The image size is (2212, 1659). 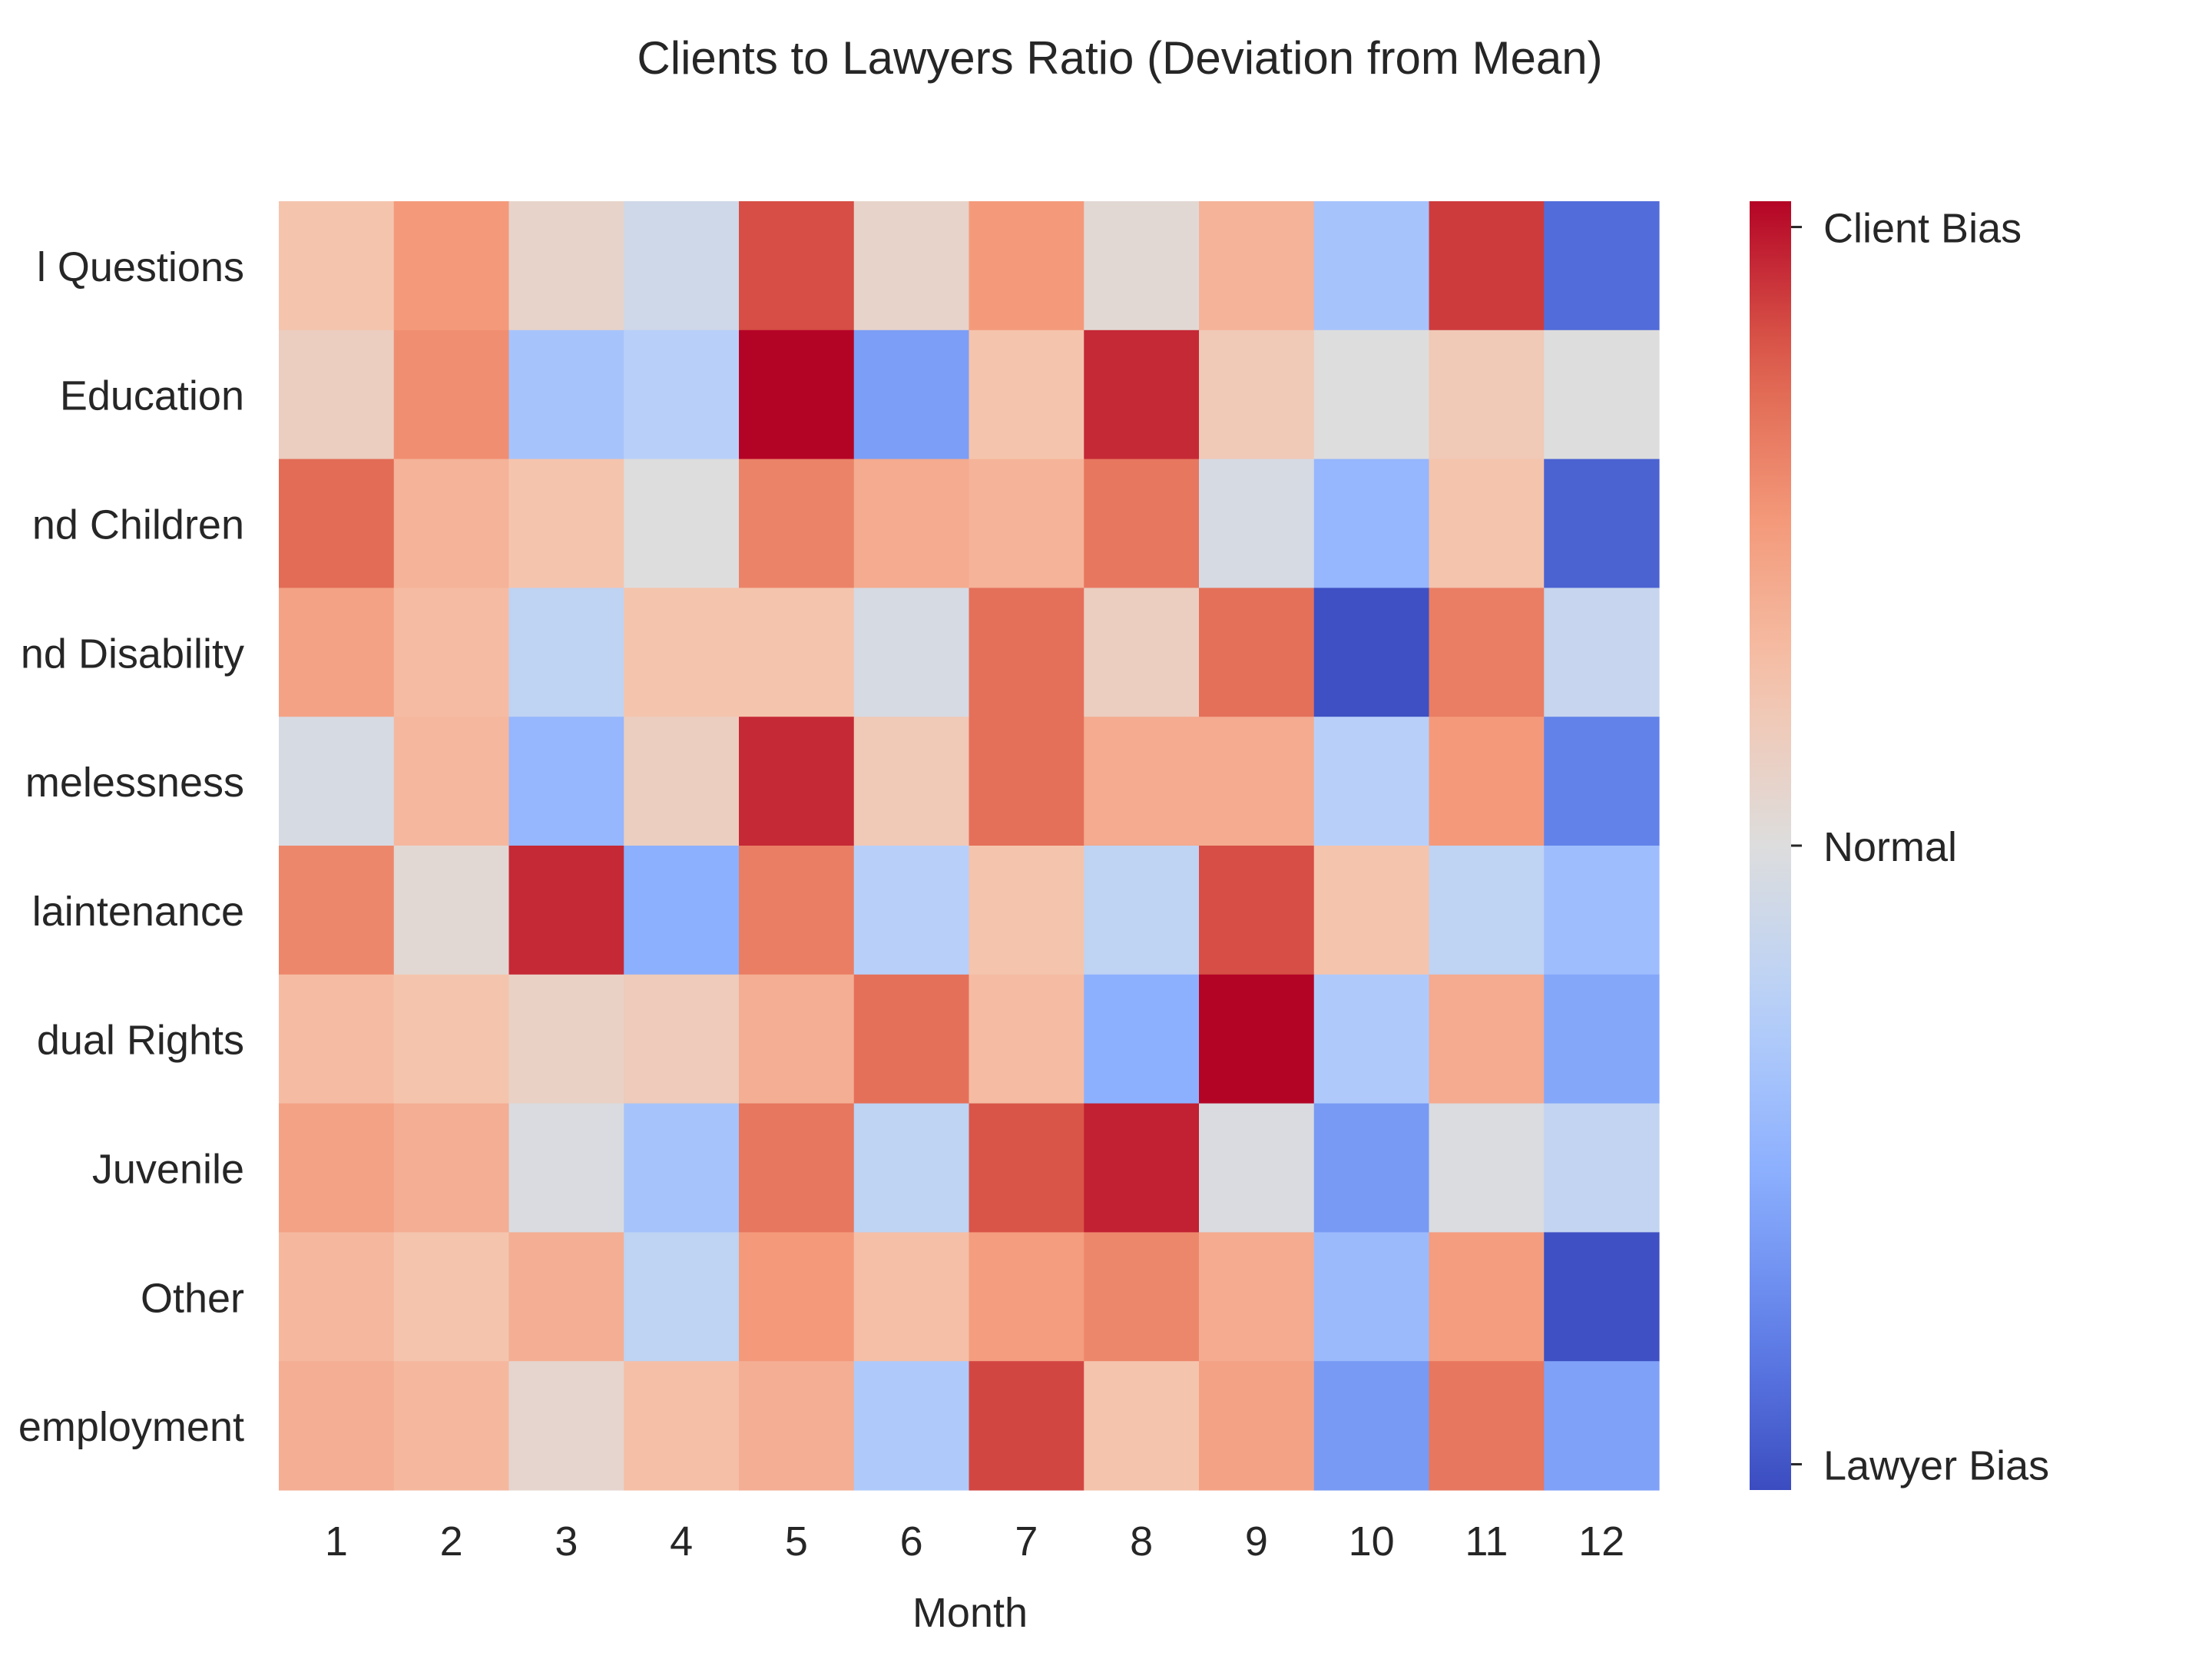 What do you see at coordinates (681, 1541) in the screenshot?
I see `x-tick-label: 4` at bounding box center [681, 1541].